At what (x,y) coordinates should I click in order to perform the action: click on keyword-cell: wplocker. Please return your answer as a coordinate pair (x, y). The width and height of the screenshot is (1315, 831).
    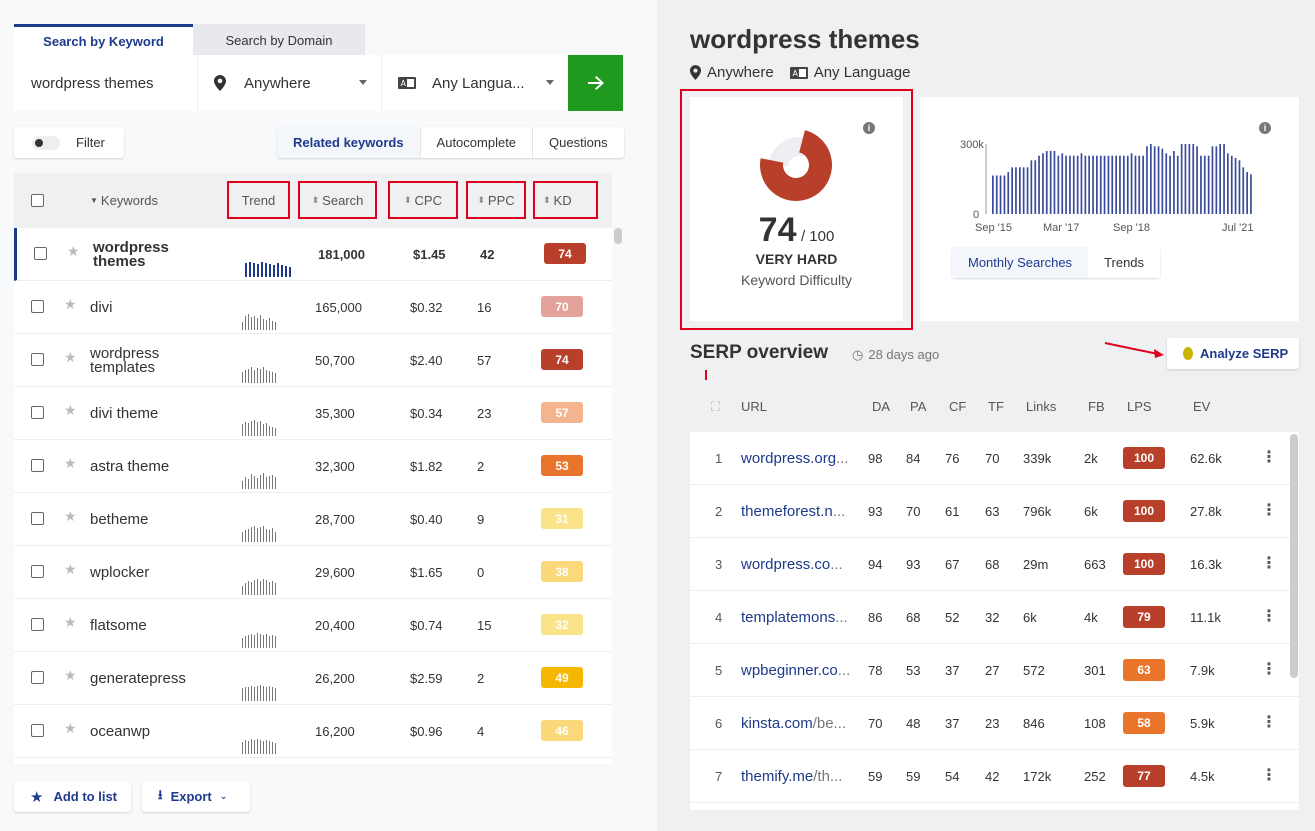
    Looking at the image, I should click on (120, 572).